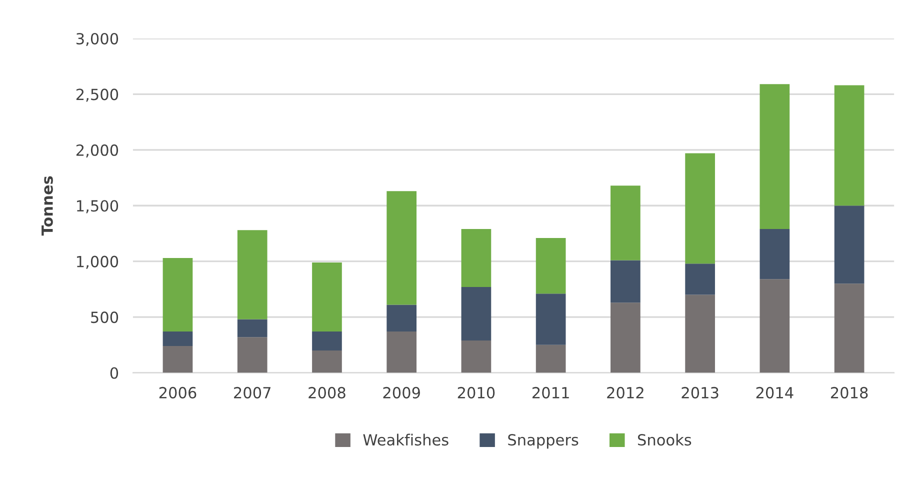 The height and width of the screenshot is (481, 917). Describe the element at coordinates (775, 392) in the screenshot. I see `x-tick-label: 2014` at that location.